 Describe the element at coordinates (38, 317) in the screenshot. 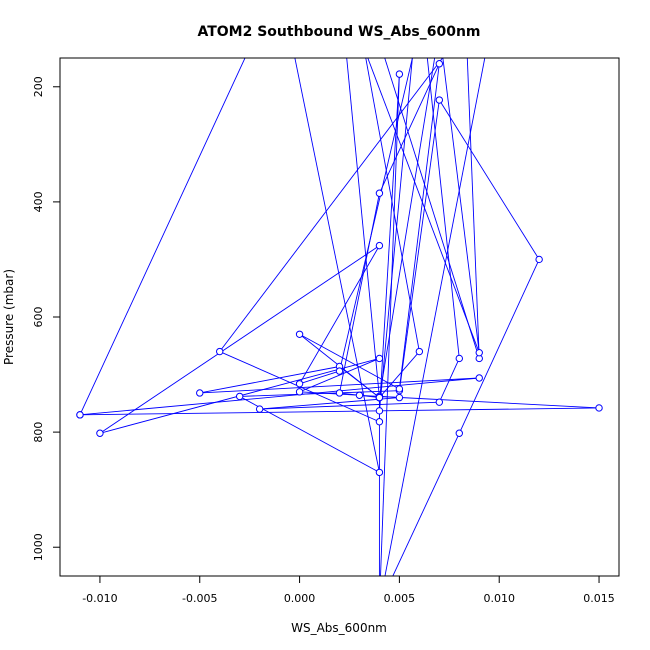

I see `y-tick-label: 600` at that location.